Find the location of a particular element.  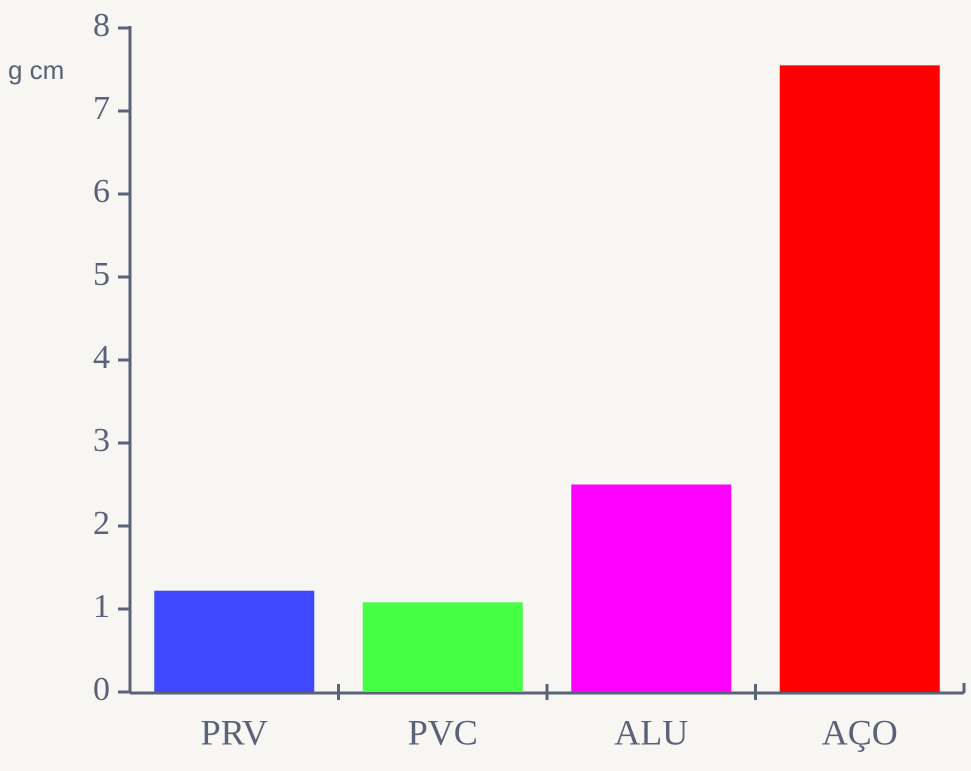

x-tick-label: ALU is located at coordinates (651, 732).